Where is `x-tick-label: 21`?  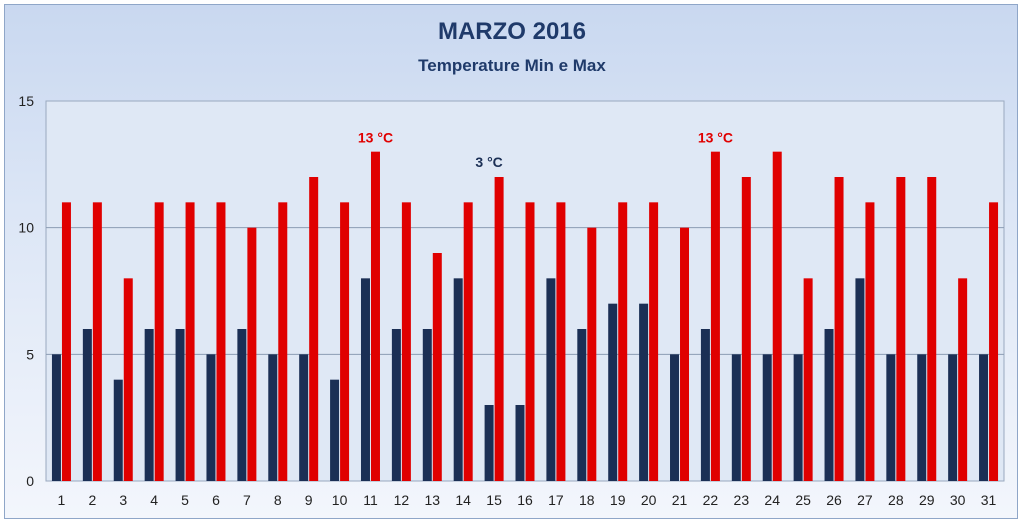
x-tick-label: 21 is located at coordinates (680, 500).